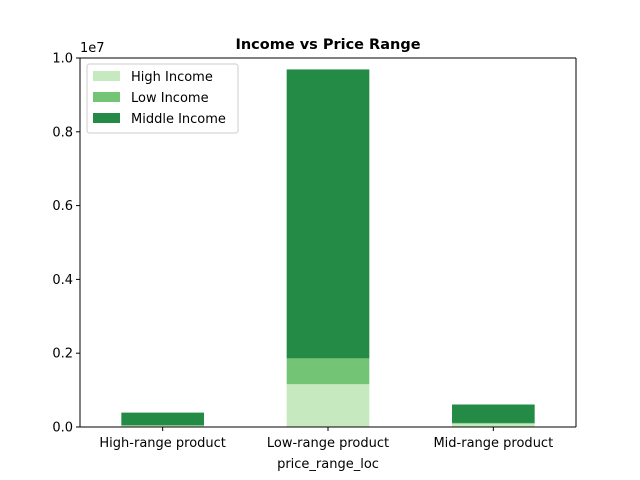 The width and height of the screenshot is (640, 480). What do you see at coordinates (328, 464) in the screenshot?
I see `x-axis-label: price_range_loc` at bounding box center [328, 464].